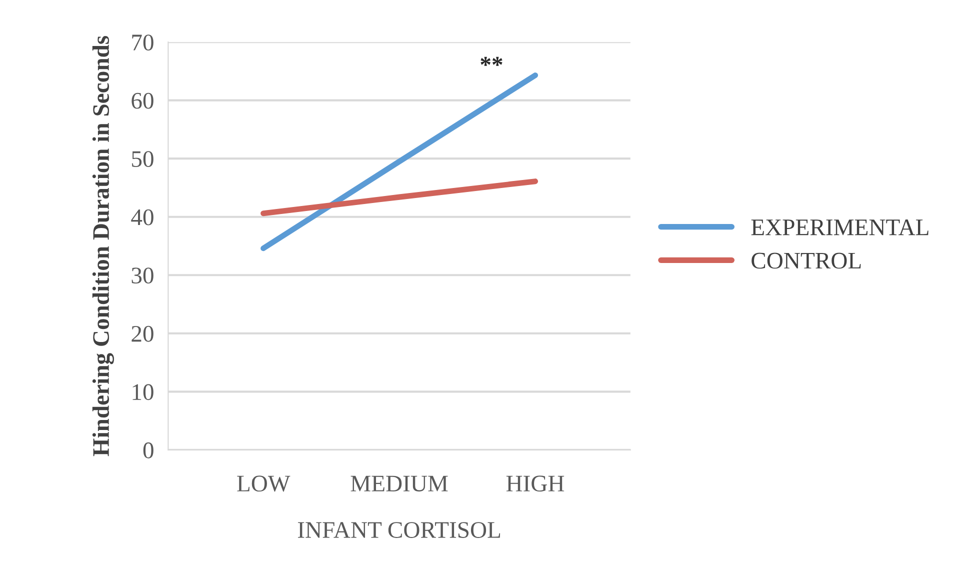 Image resolution: width=961 pixels, height=561 pixels. I want to click on y-tick-label: 30, so click(143, 276).